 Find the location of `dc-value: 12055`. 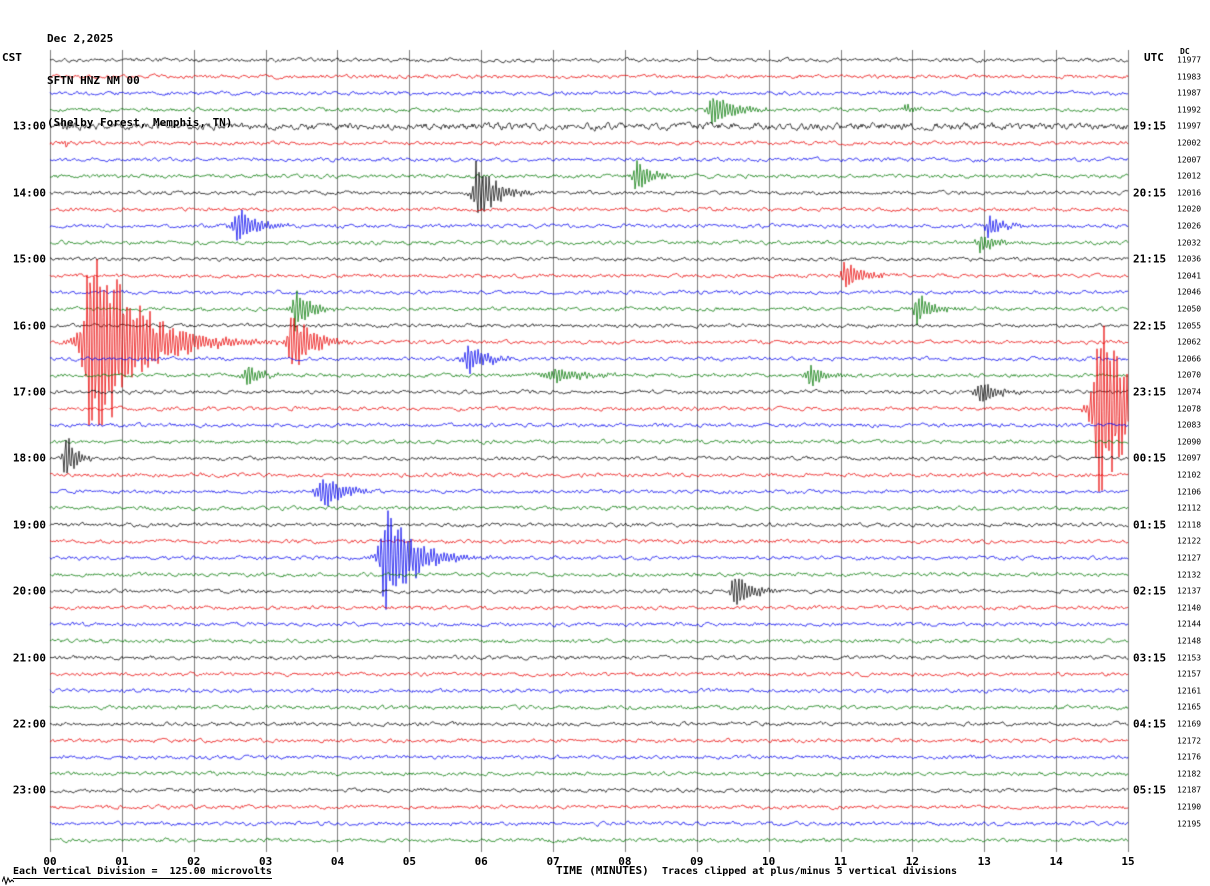

dc-value: 12055 is located at coordinates (1189, 326).